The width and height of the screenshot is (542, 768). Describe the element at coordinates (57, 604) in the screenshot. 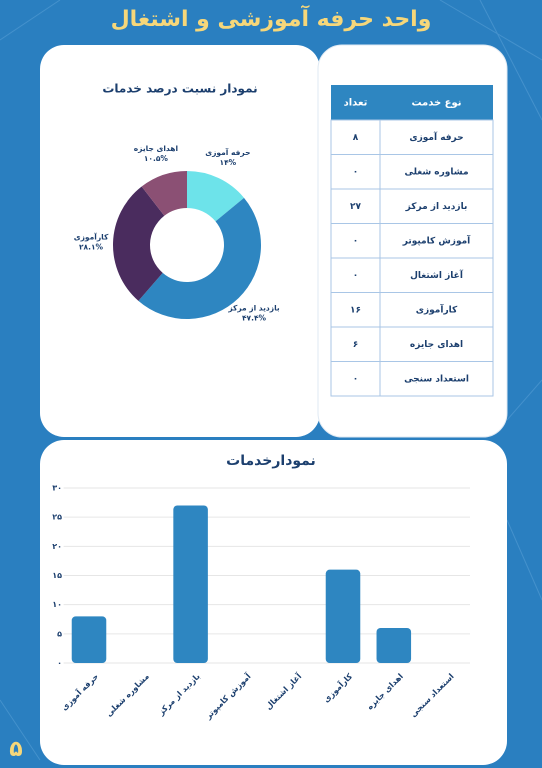

I see `y-tick-label: ۱۰` at that location.